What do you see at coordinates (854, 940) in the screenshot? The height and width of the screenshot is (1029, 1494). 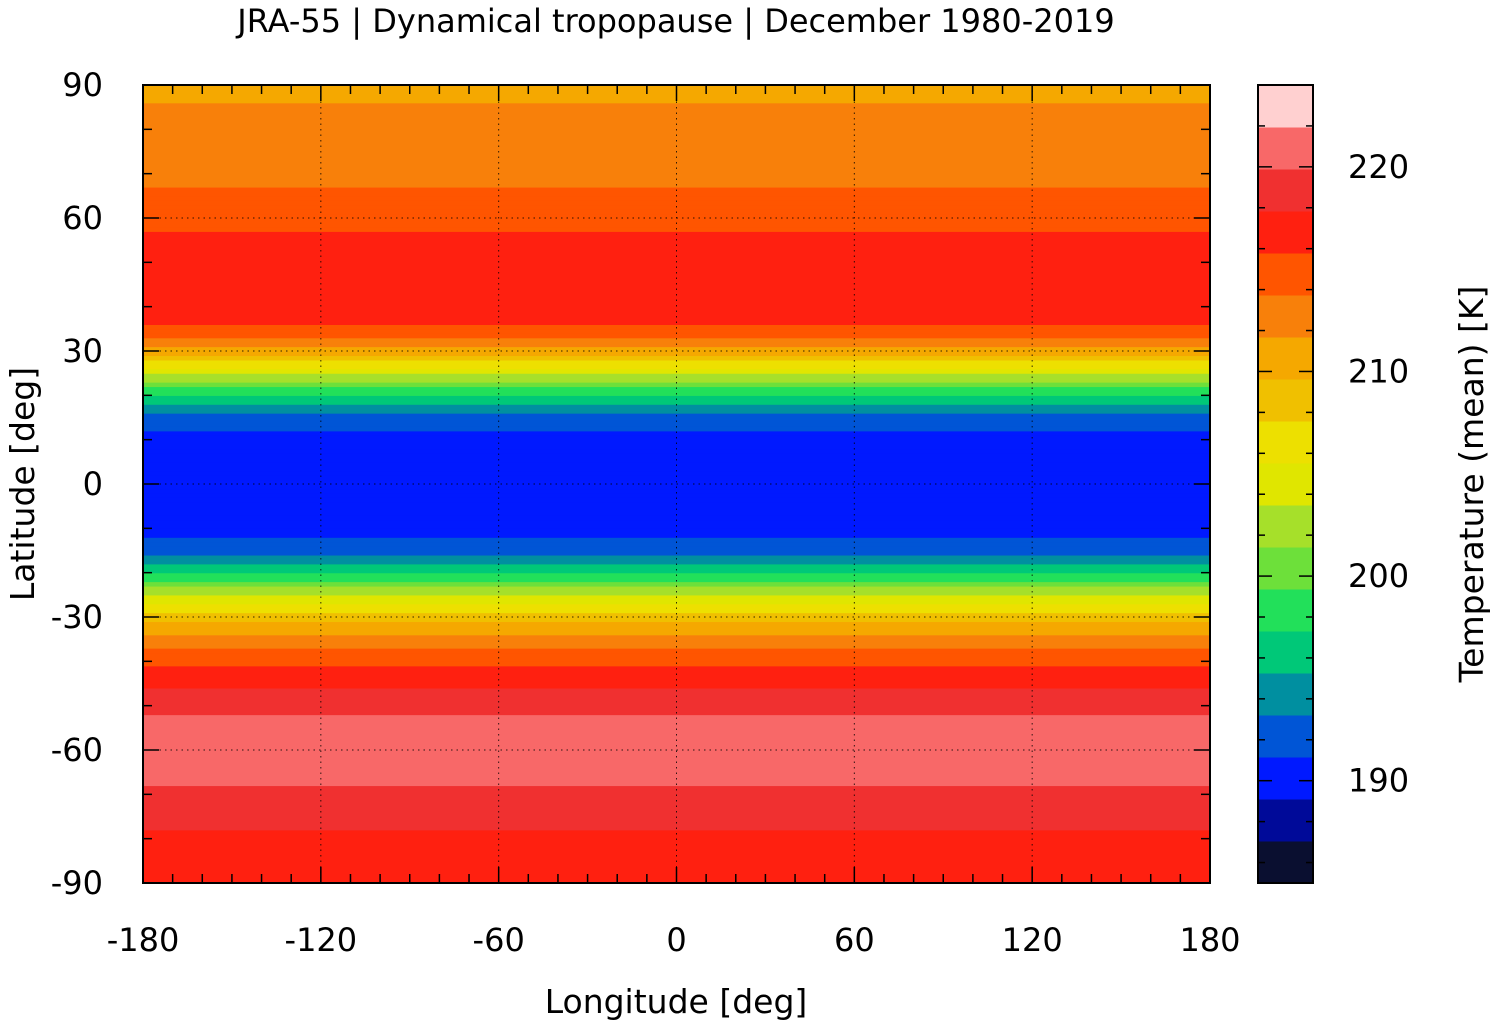 I see `x-tick-label: 60` at bounding box center [854, 940].